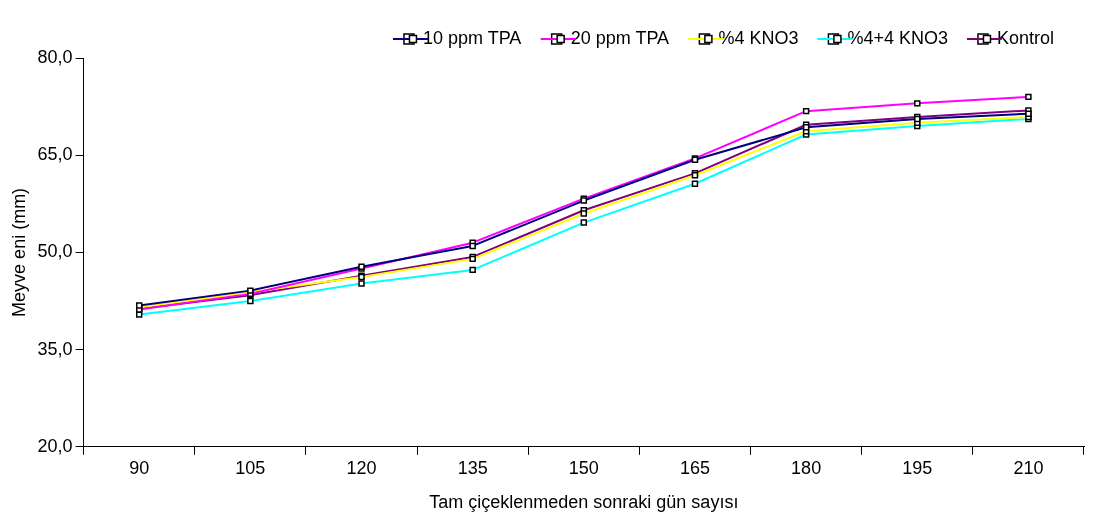 Image resolution: width=1104 pixels, height=523 pixels. Describe the element at coordinates (620, 37) in the screenshot. I see `legend-label: 20 ppm TPA` at that location.